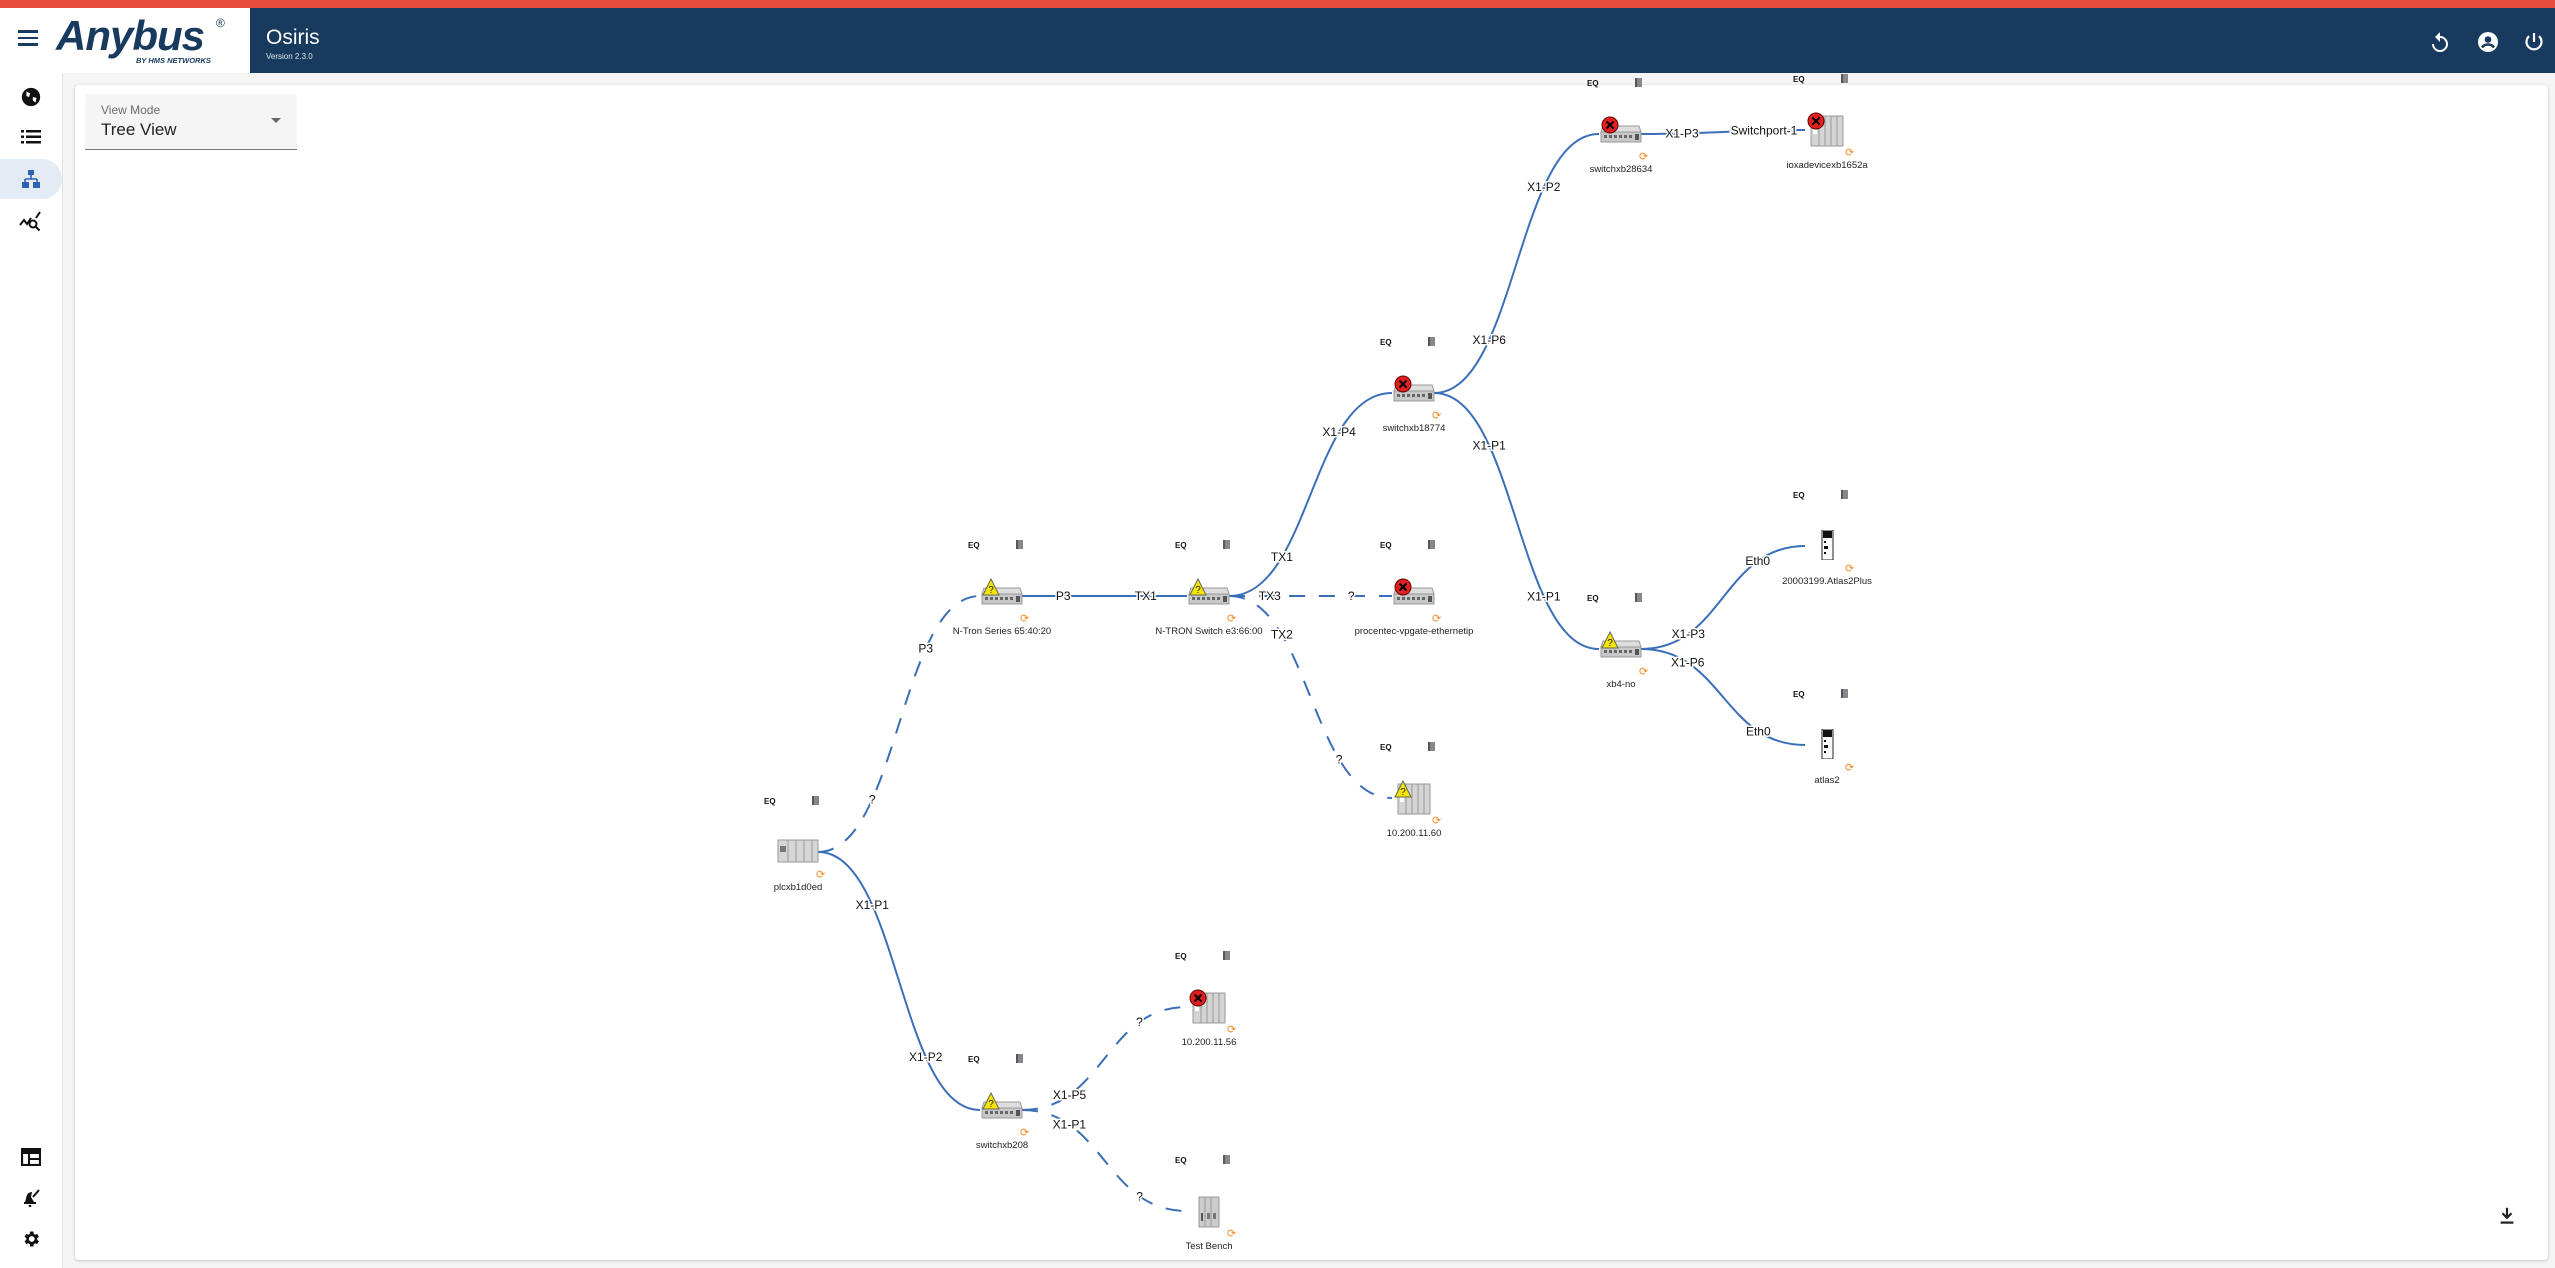 The image size is (2555, 1268). I want to click on port-label: X1-P6, so click(1688, 663).